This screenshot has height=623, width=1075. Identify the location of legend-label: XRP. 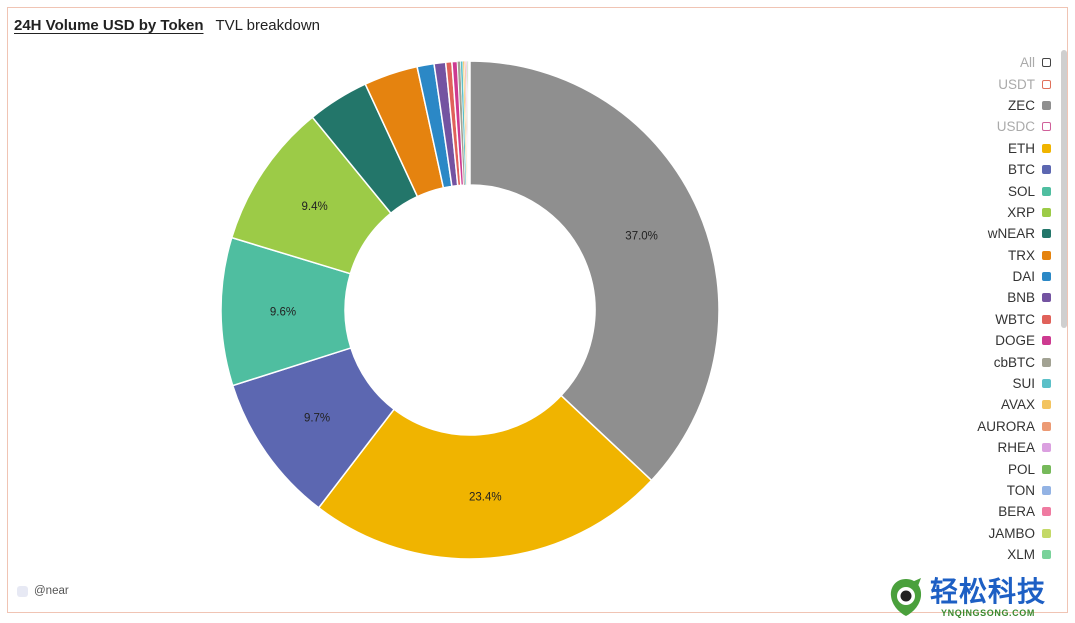
(1021, 212).